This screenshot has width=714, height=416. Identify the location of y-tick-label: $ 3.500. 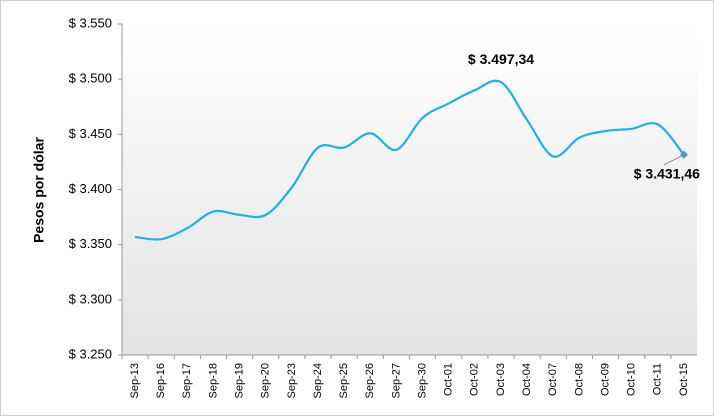
(90, 78).